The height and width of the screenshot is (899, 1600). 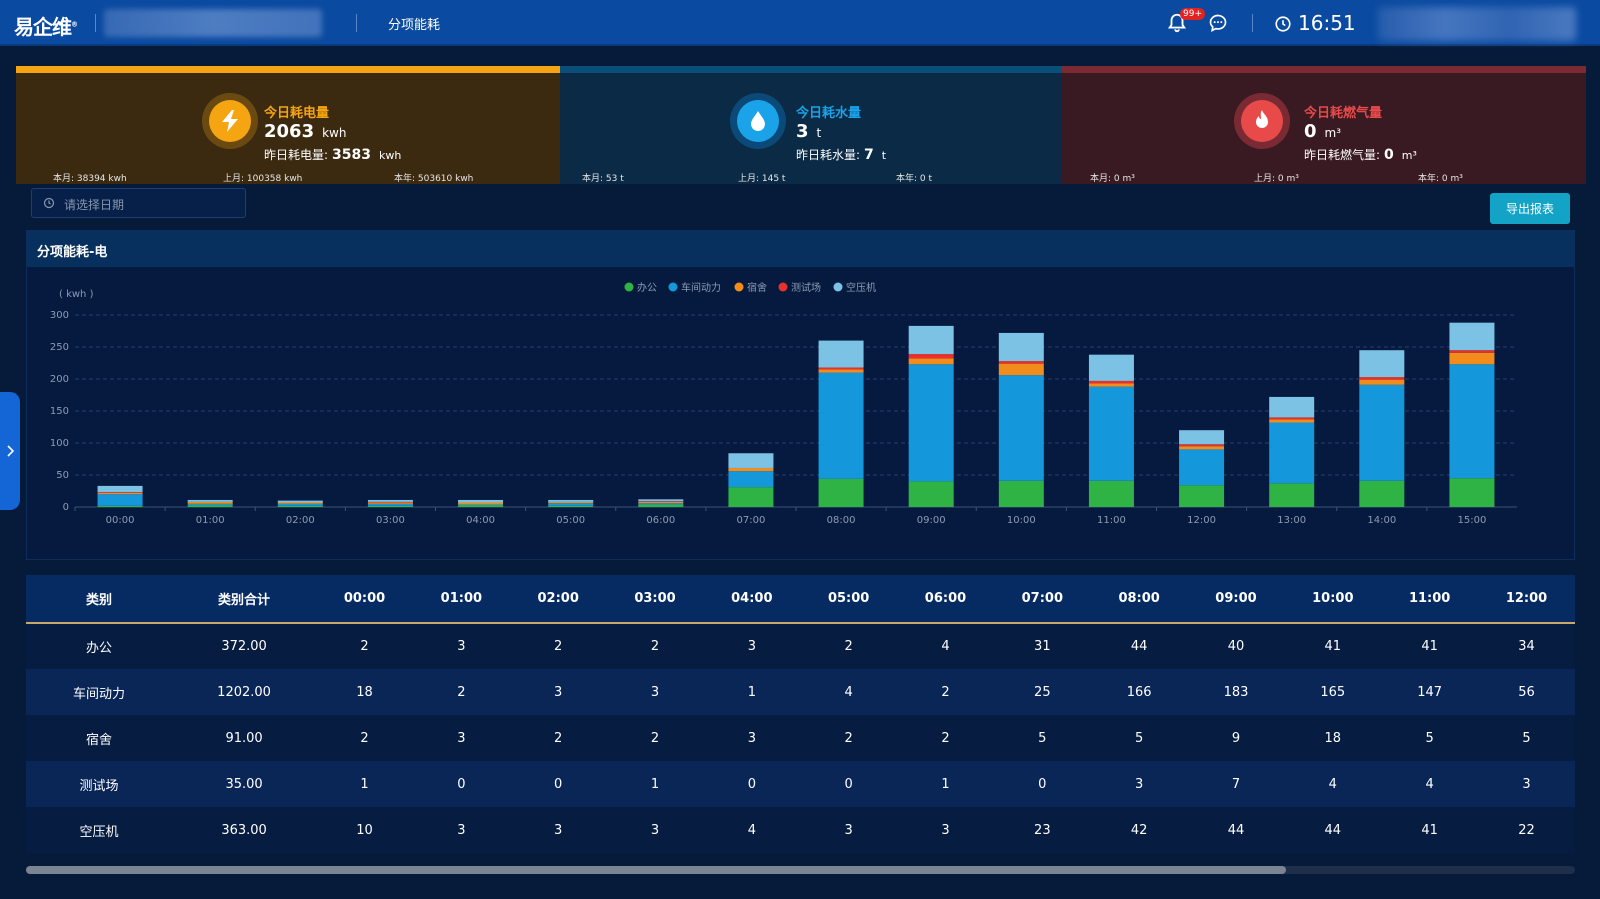 What do you see at coordinates (655, 784) in the screenshot?
I see `table-cell: 1` at bounding box center [655, 784].